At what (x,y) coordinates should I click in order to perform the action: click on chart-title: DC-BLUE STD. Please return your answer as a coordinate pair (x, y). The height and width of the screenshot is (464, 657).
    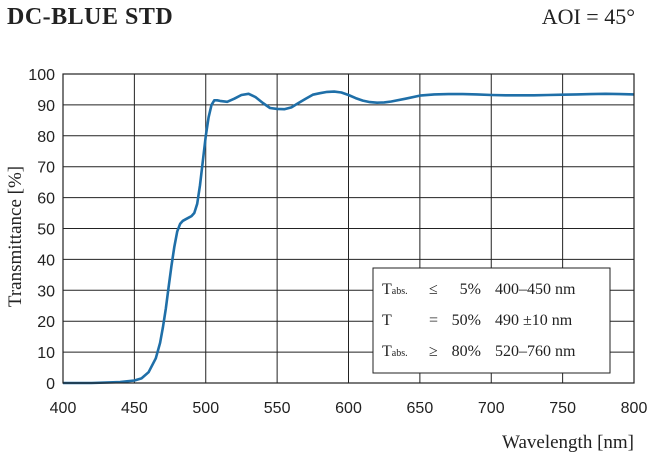
    Looking at the image, I should click on (90, 17).